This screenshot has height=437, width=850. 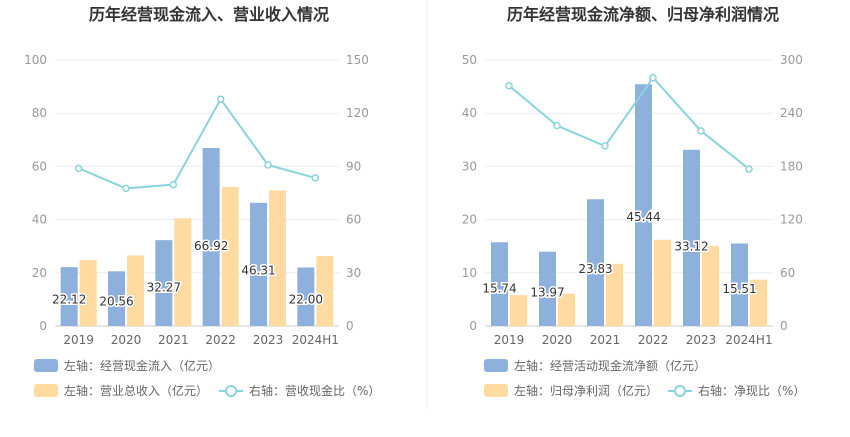 What do you see at coordinates (306, 300) in the screenshot?
I see `data-label: 22.00` at bounding box center [306, 300].